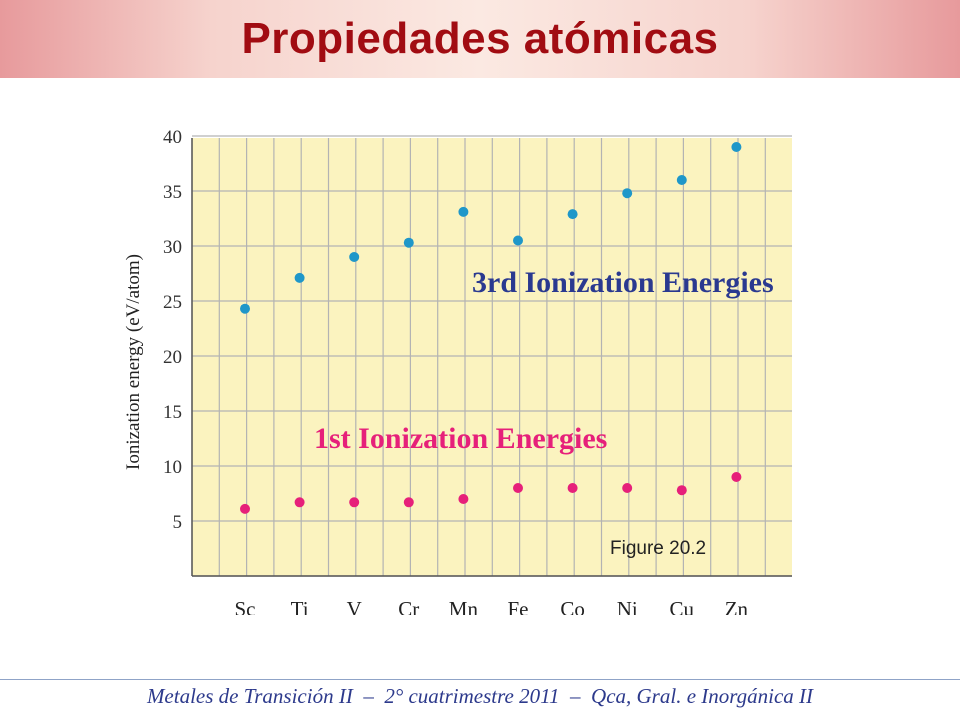 The width and height of the screenshot is (960, 720). I want to click on slide-title: Propiedades atómicas, so click(480, 38).